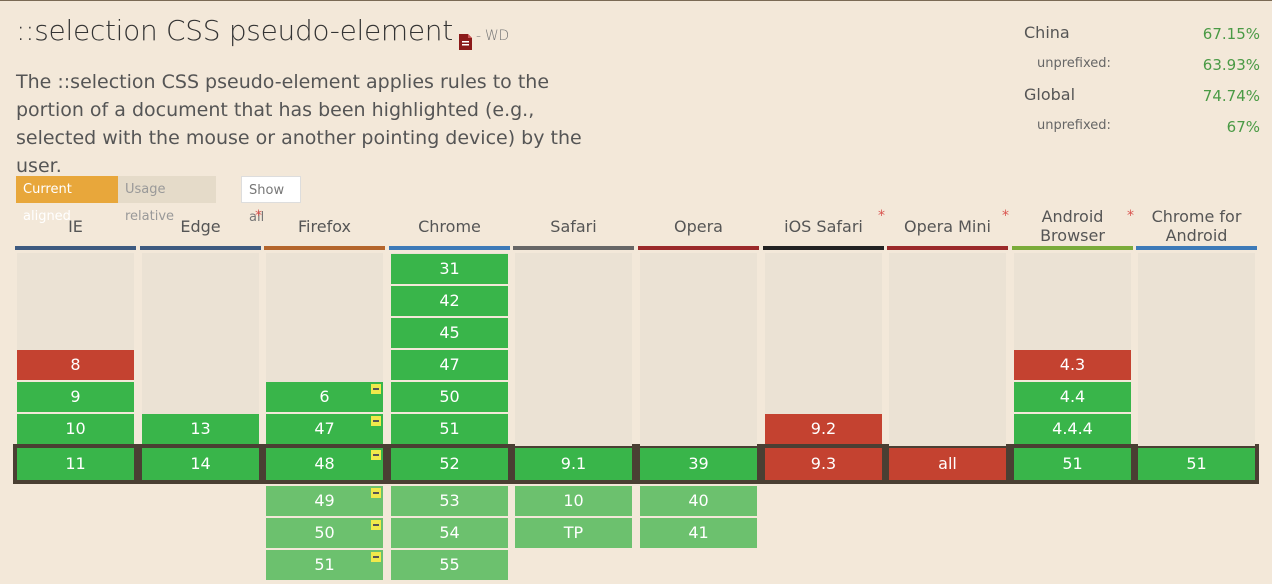 The image size is (1272, 584). What do you see at coordinates (947, 464) in the screenshot?
I see `current-version-cell: all` at bounding box center [947, 464].